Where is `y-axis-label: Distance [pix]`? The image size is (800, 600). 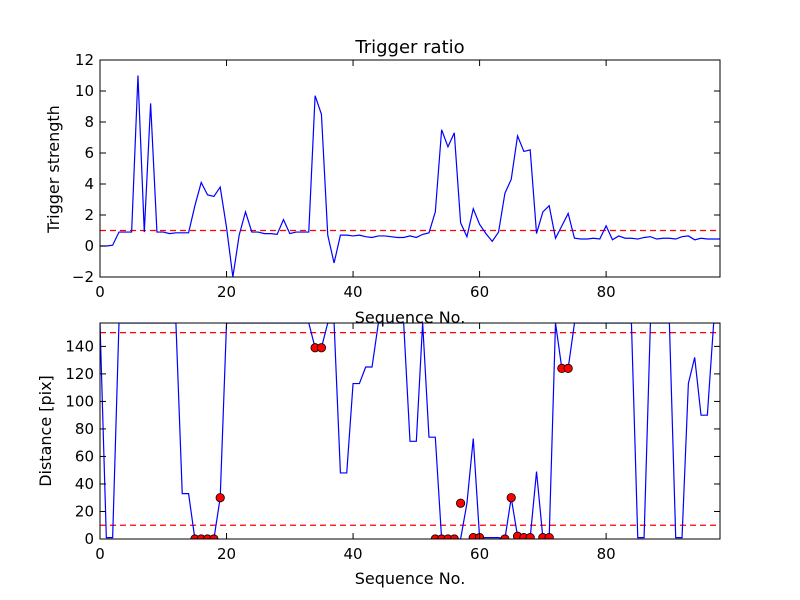
y-axis-label: Distance [pix] is located at coordinates (45, 431).